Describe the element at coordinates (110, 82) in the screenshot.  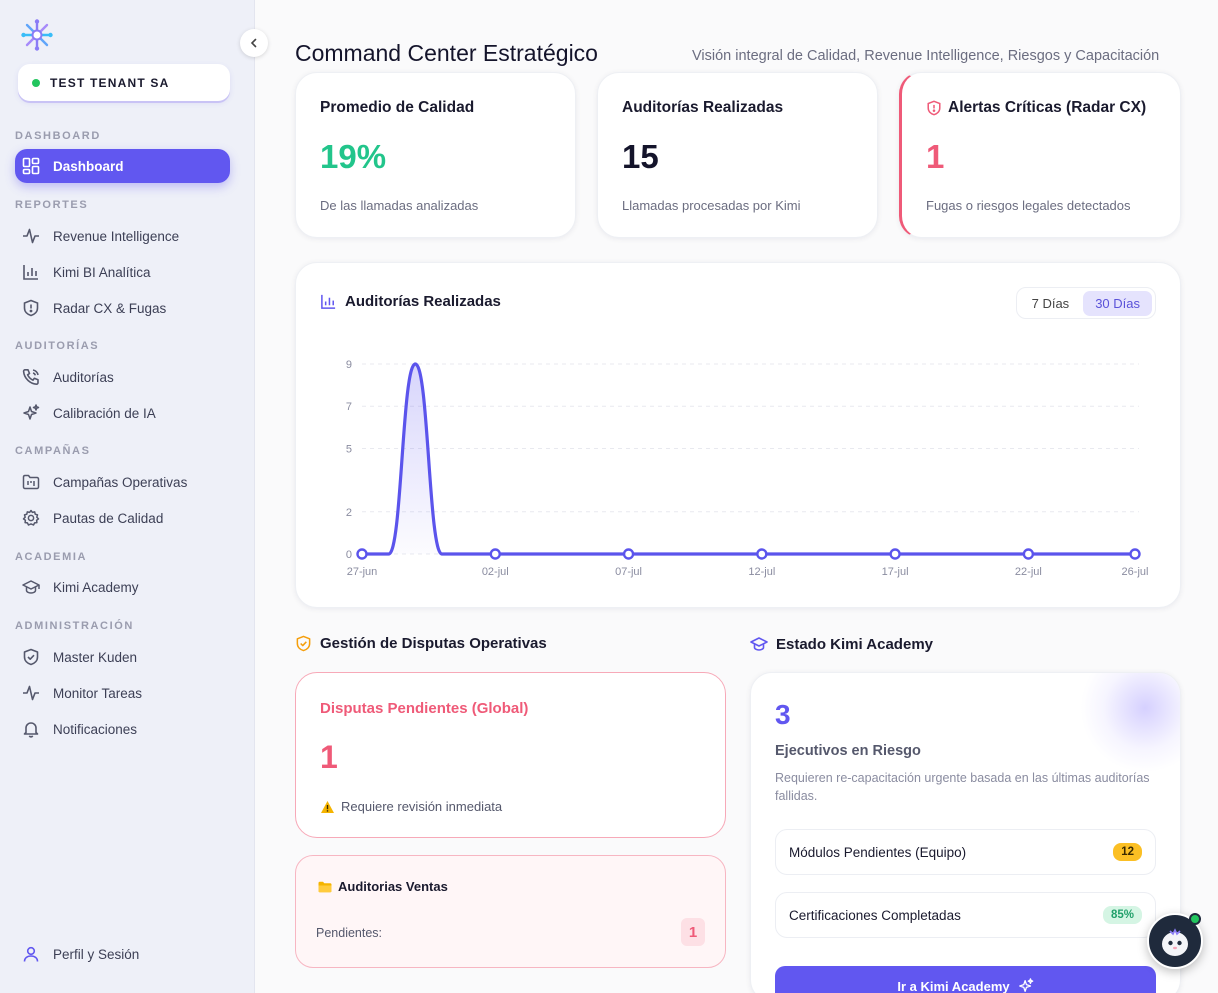
I see `tenant-name: TEST TENANT SA` at that location.